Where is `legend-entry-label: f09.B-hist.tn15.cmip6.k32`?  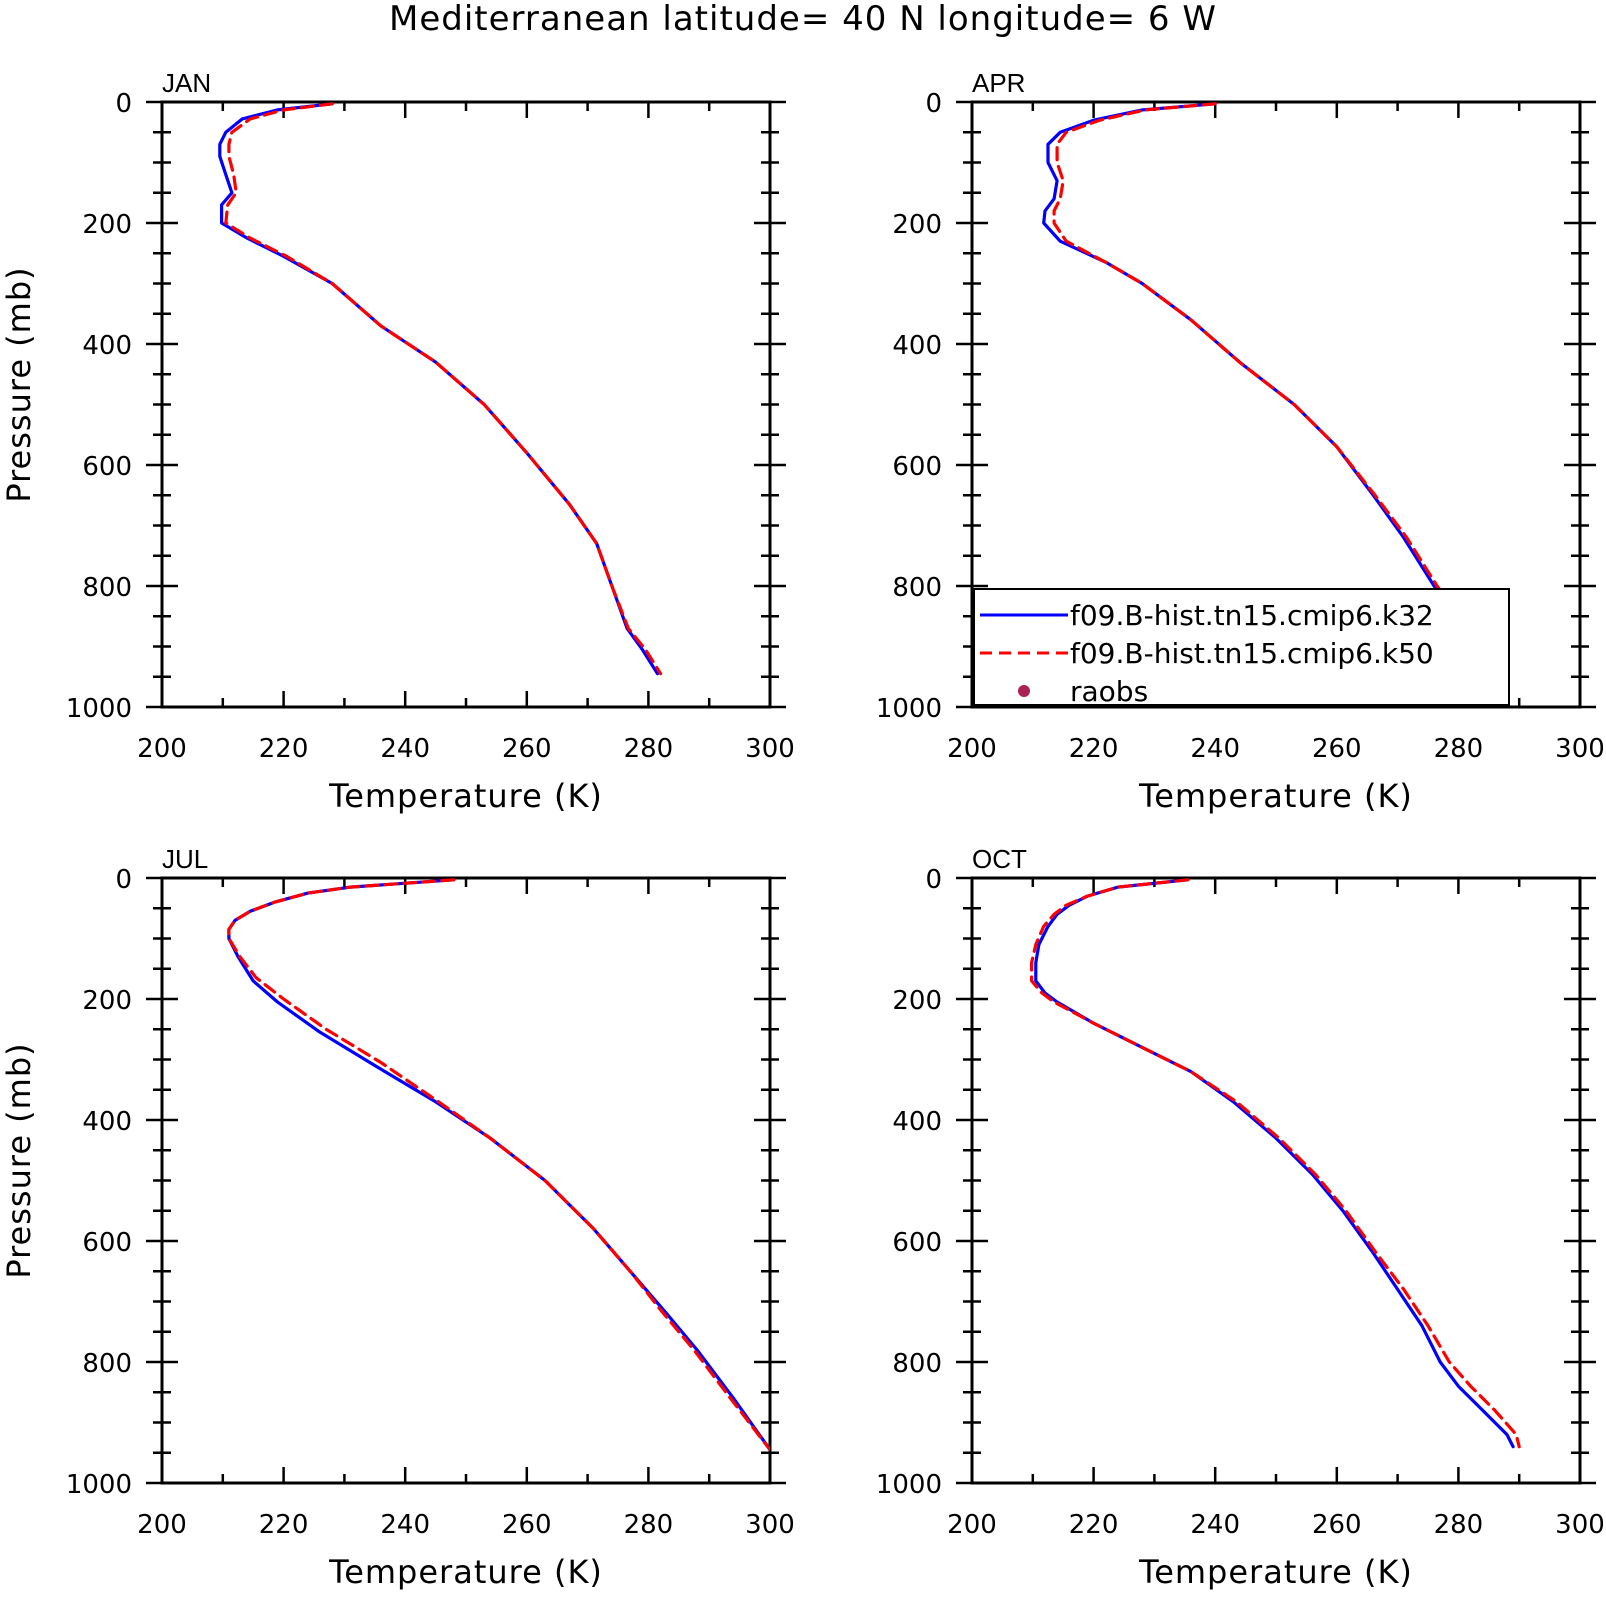
legend-entry-label: f09.B-hist.tn15.cmip6.k32 is located at coordinates (1252, 615).